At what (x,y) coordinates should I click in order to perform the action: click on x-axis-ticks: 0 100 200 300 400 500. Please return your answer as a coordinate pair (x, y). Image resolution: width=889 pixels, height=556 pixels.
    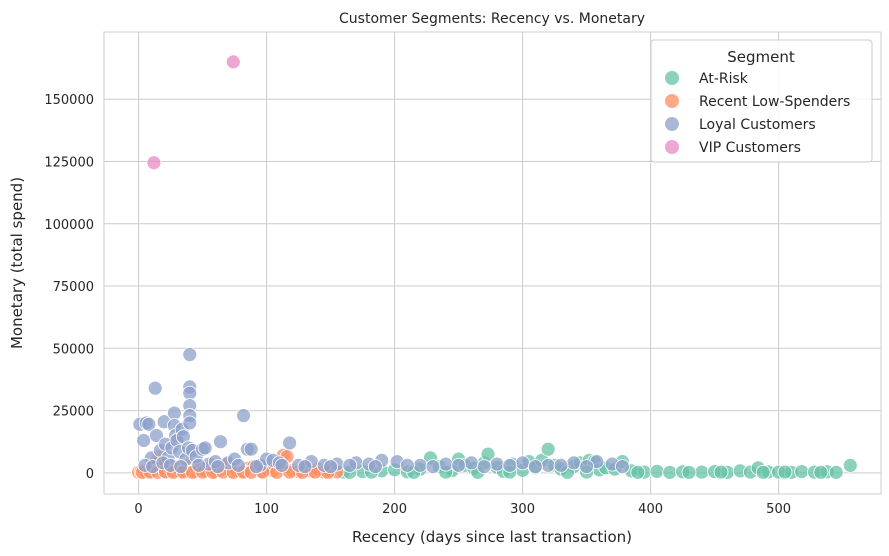
    Looking at the image, I should click on (462, 509).